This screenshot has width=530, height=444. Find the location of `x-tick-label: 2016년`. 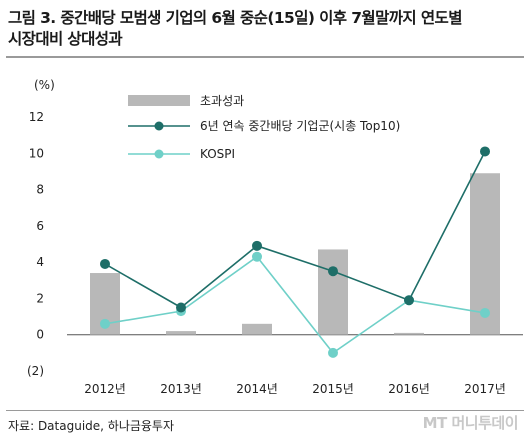

x-tick-label: 2016년 is located at coordinates (409, 389).